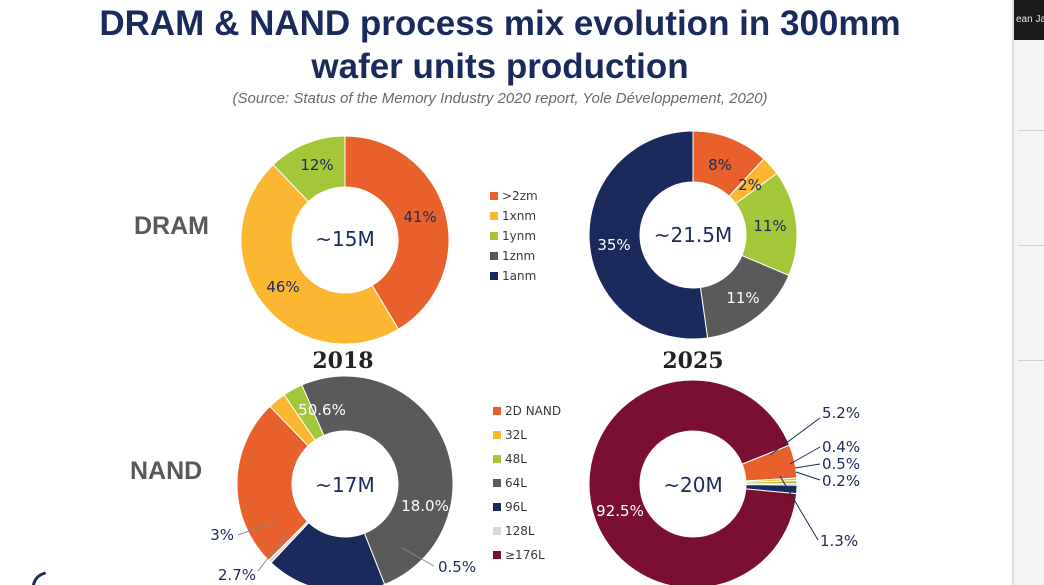 The height and width of the screenshot is (585, 1044). What do you see at coordinates (841, 447) in the screenshot?
I see `pct-label-32l: 0.4%` at bounding box center [841, 447].